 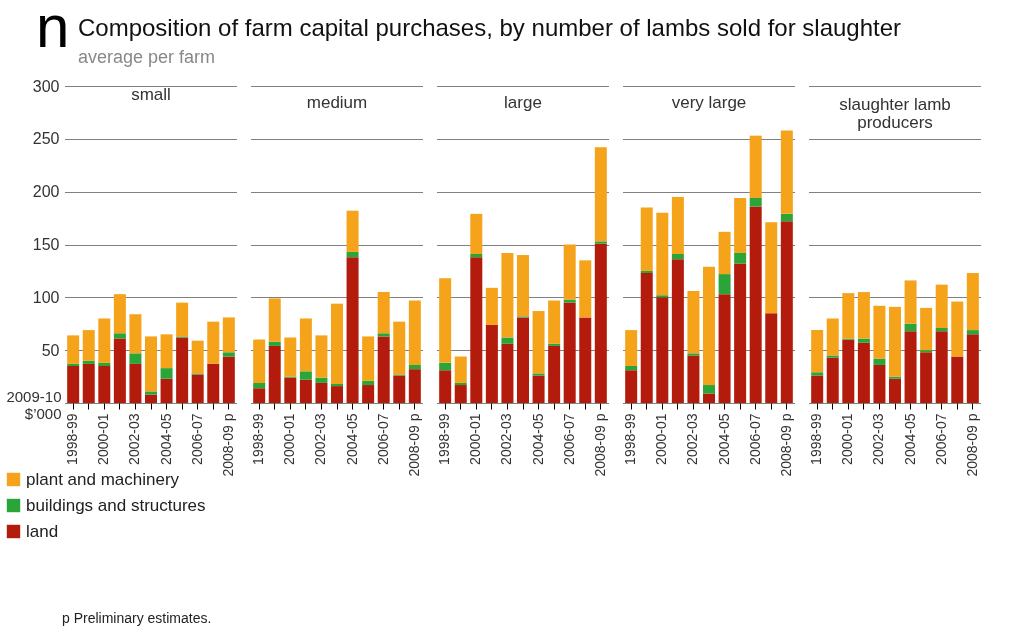 I want to click on legend-label: land, so click(x=42, y=531).